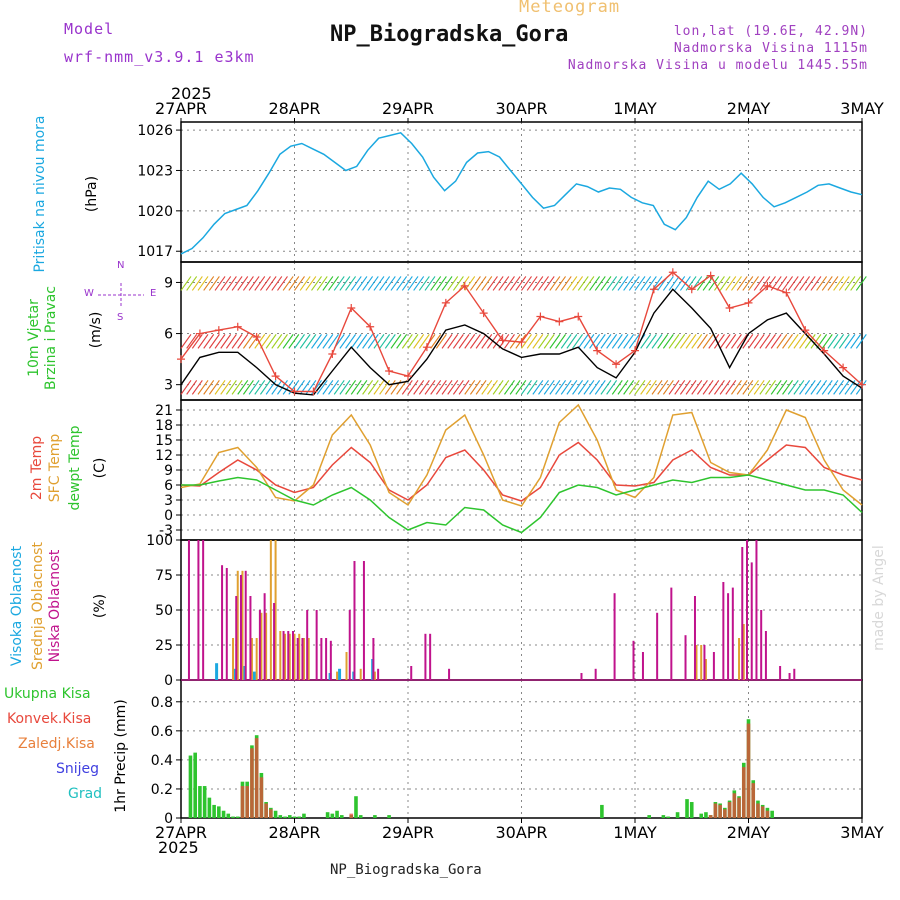  I want to click on temperature-ytick-label: 21, so click(164, 411).